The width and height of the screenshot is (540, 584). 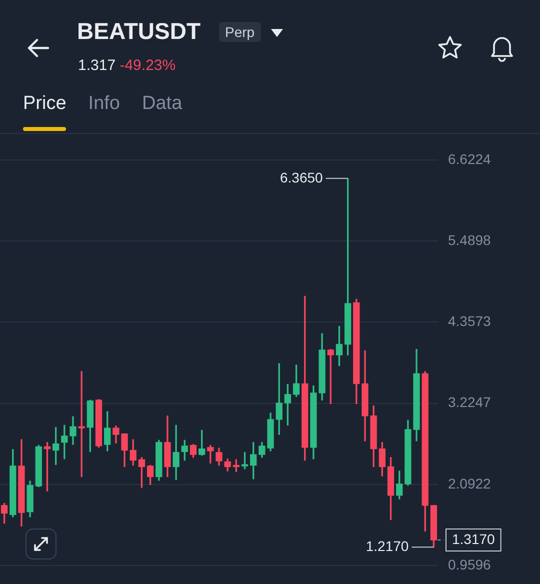 I want to click on text: Perp, so click(x=240, y=32).